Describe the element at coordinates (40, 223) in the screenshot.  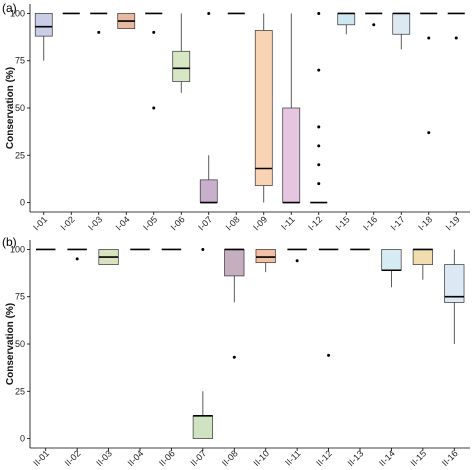
I see `x-tick-label: I-01` at that location.